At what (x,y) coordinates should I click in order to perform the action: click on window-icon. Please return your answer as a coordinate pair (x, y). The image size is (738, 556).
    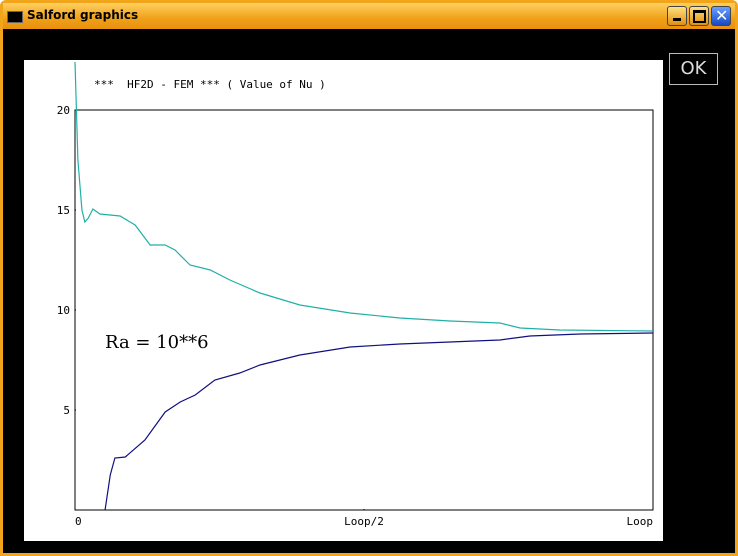
    Looking at the image, I should click on (15, 17).